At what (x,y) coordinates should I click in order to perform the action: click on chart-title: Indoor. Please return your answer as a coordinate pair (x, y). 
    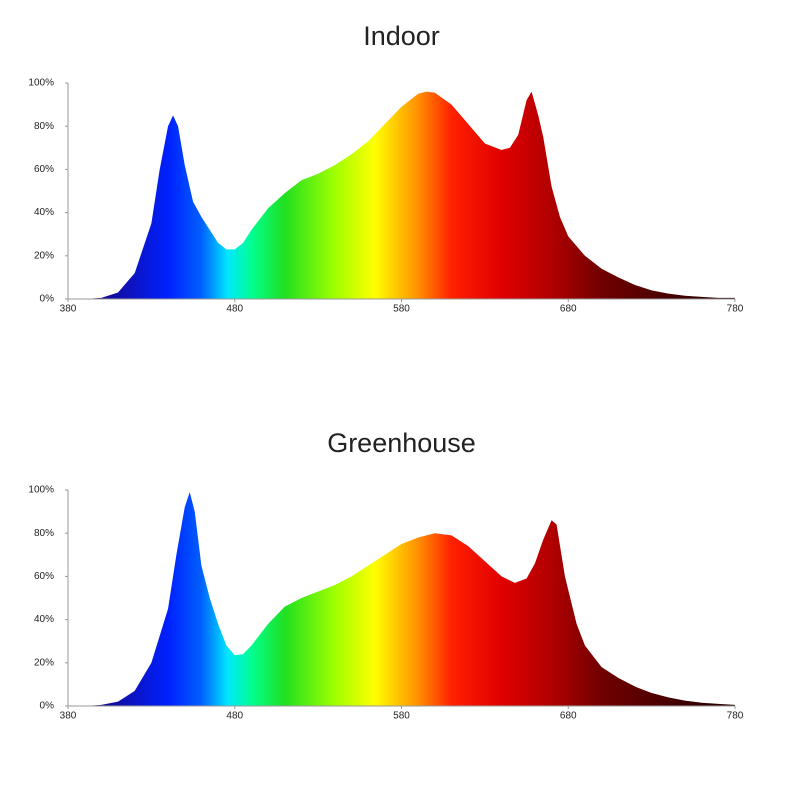
    Looking at the image, I should click on (401, 36).